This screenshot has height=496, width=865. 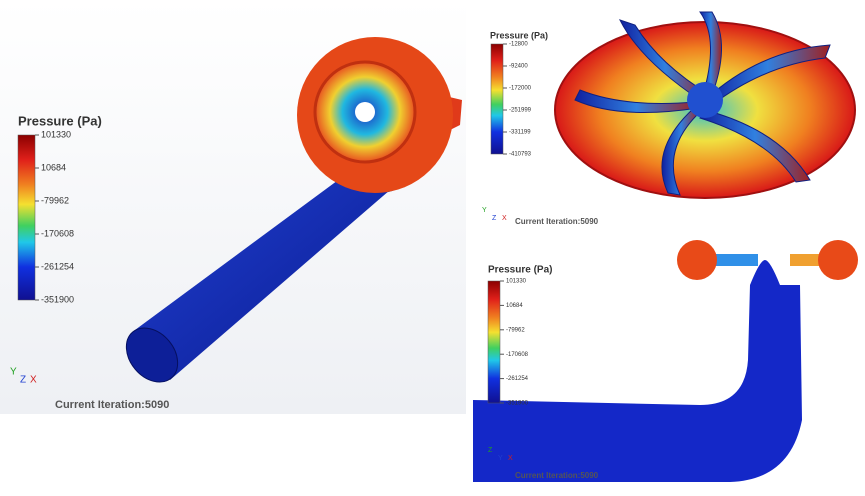 What do you see at coordinates (697, 260) in the screenshot?
I see `volute-left` at bounding box center [697, 260].